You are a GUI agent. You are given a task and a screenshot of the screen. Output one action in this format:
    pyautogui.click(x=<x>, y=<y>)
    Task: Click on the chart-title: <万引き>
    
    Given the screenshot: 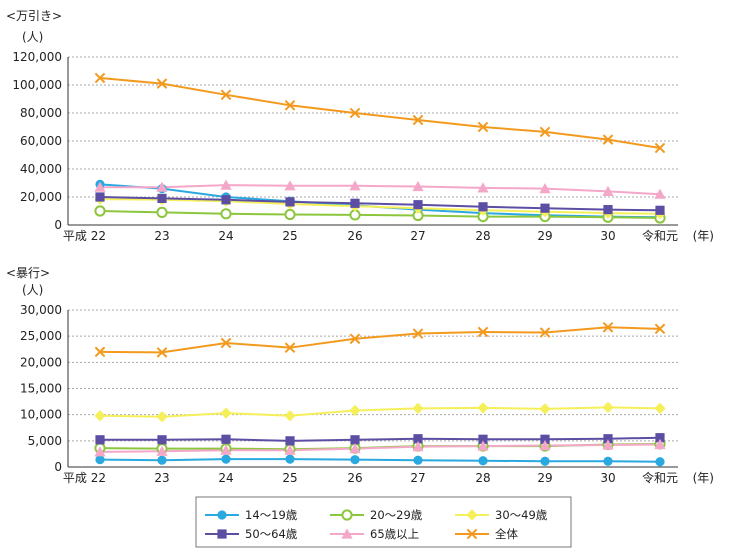 What is the action you would take?
    pyautogui.click(x=34, y=16)
    